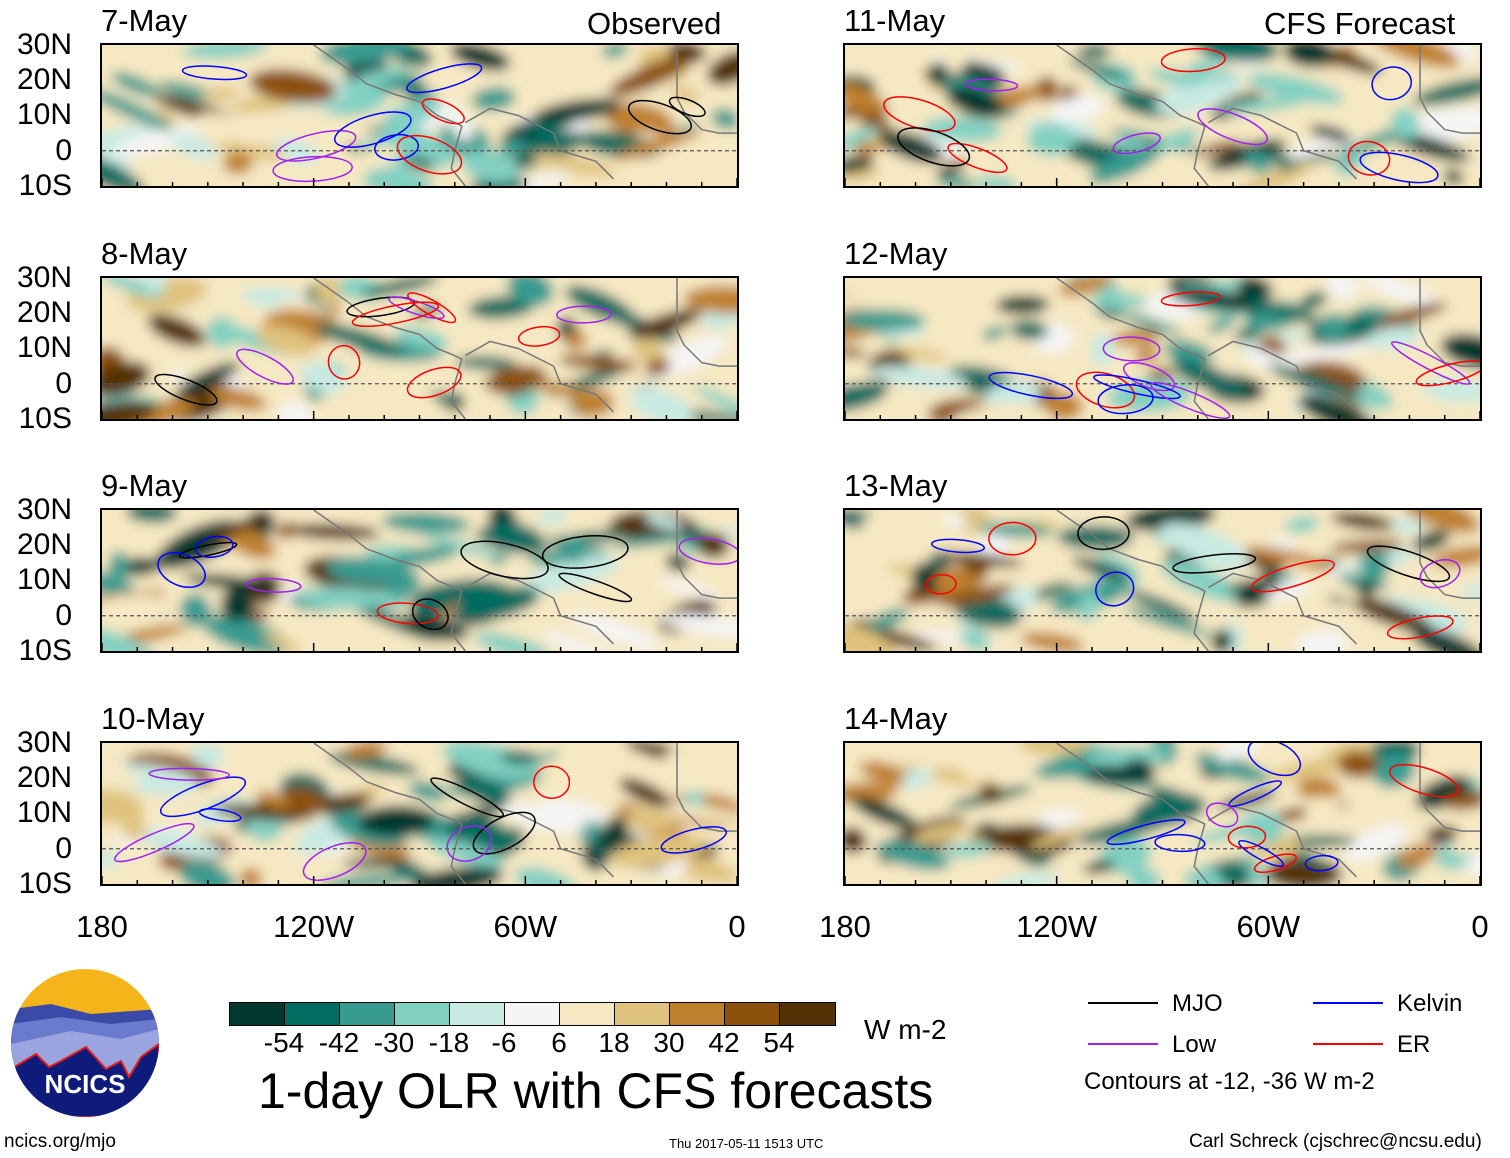 The height and width of the screenshot is (1158, 1510). Describe the element at coordinates (449, 1042) in the screenshot. I see `colorbar-label: -18` at that location.